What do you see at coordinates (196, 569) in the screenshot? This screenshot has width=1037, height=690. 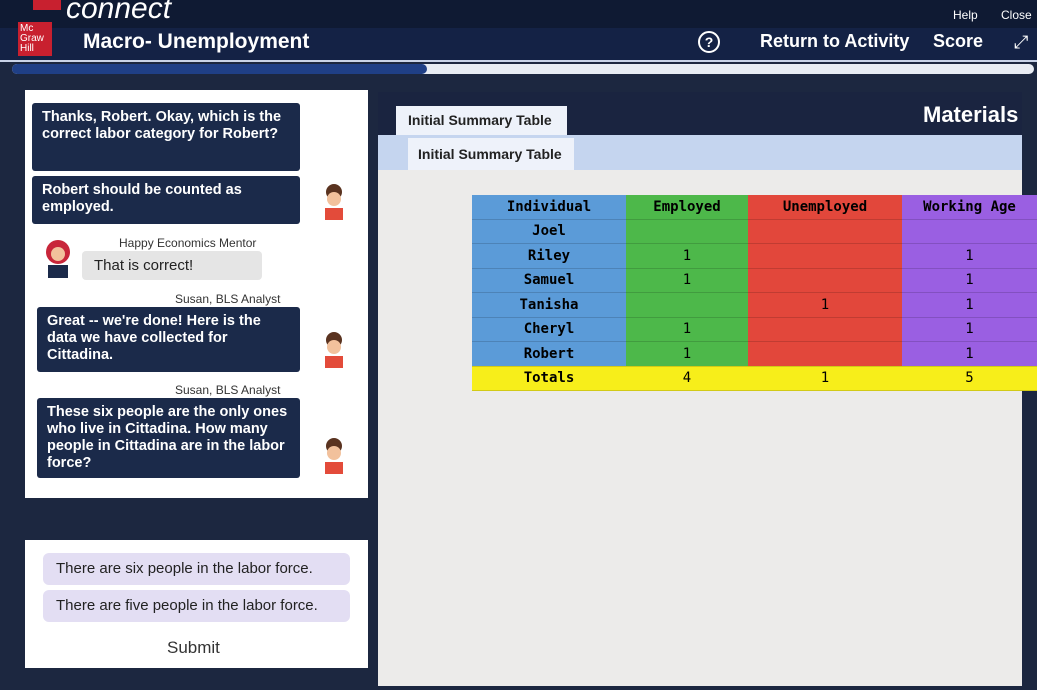 I see `answer-option: There are six people in the labor force.` at bounding box center [196, 569].